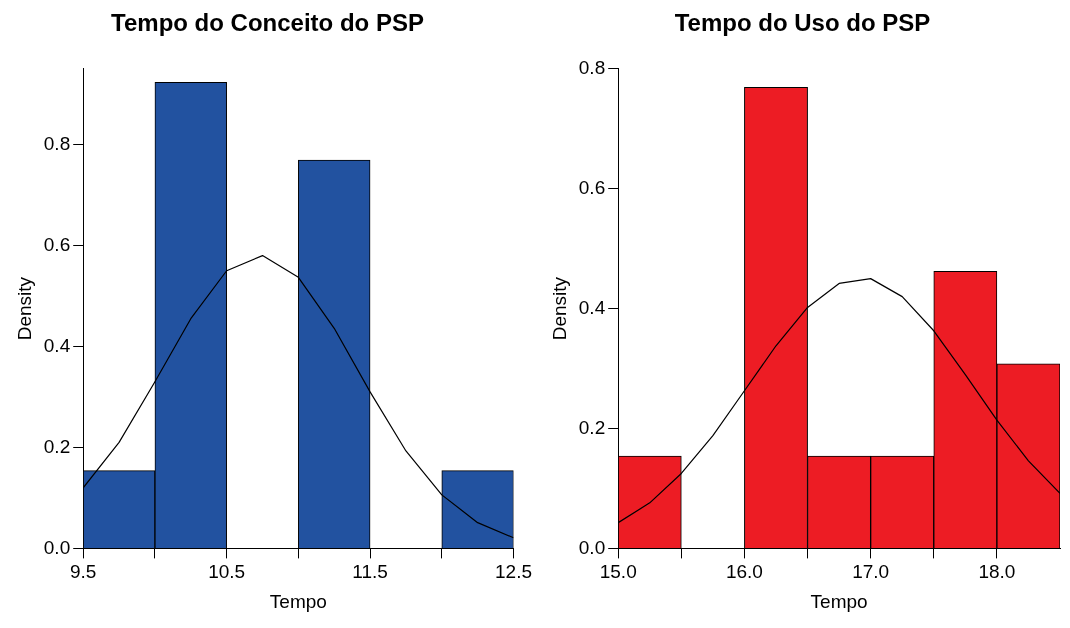  I want to click on x-tick-label: 10.5, so click(227, 572).